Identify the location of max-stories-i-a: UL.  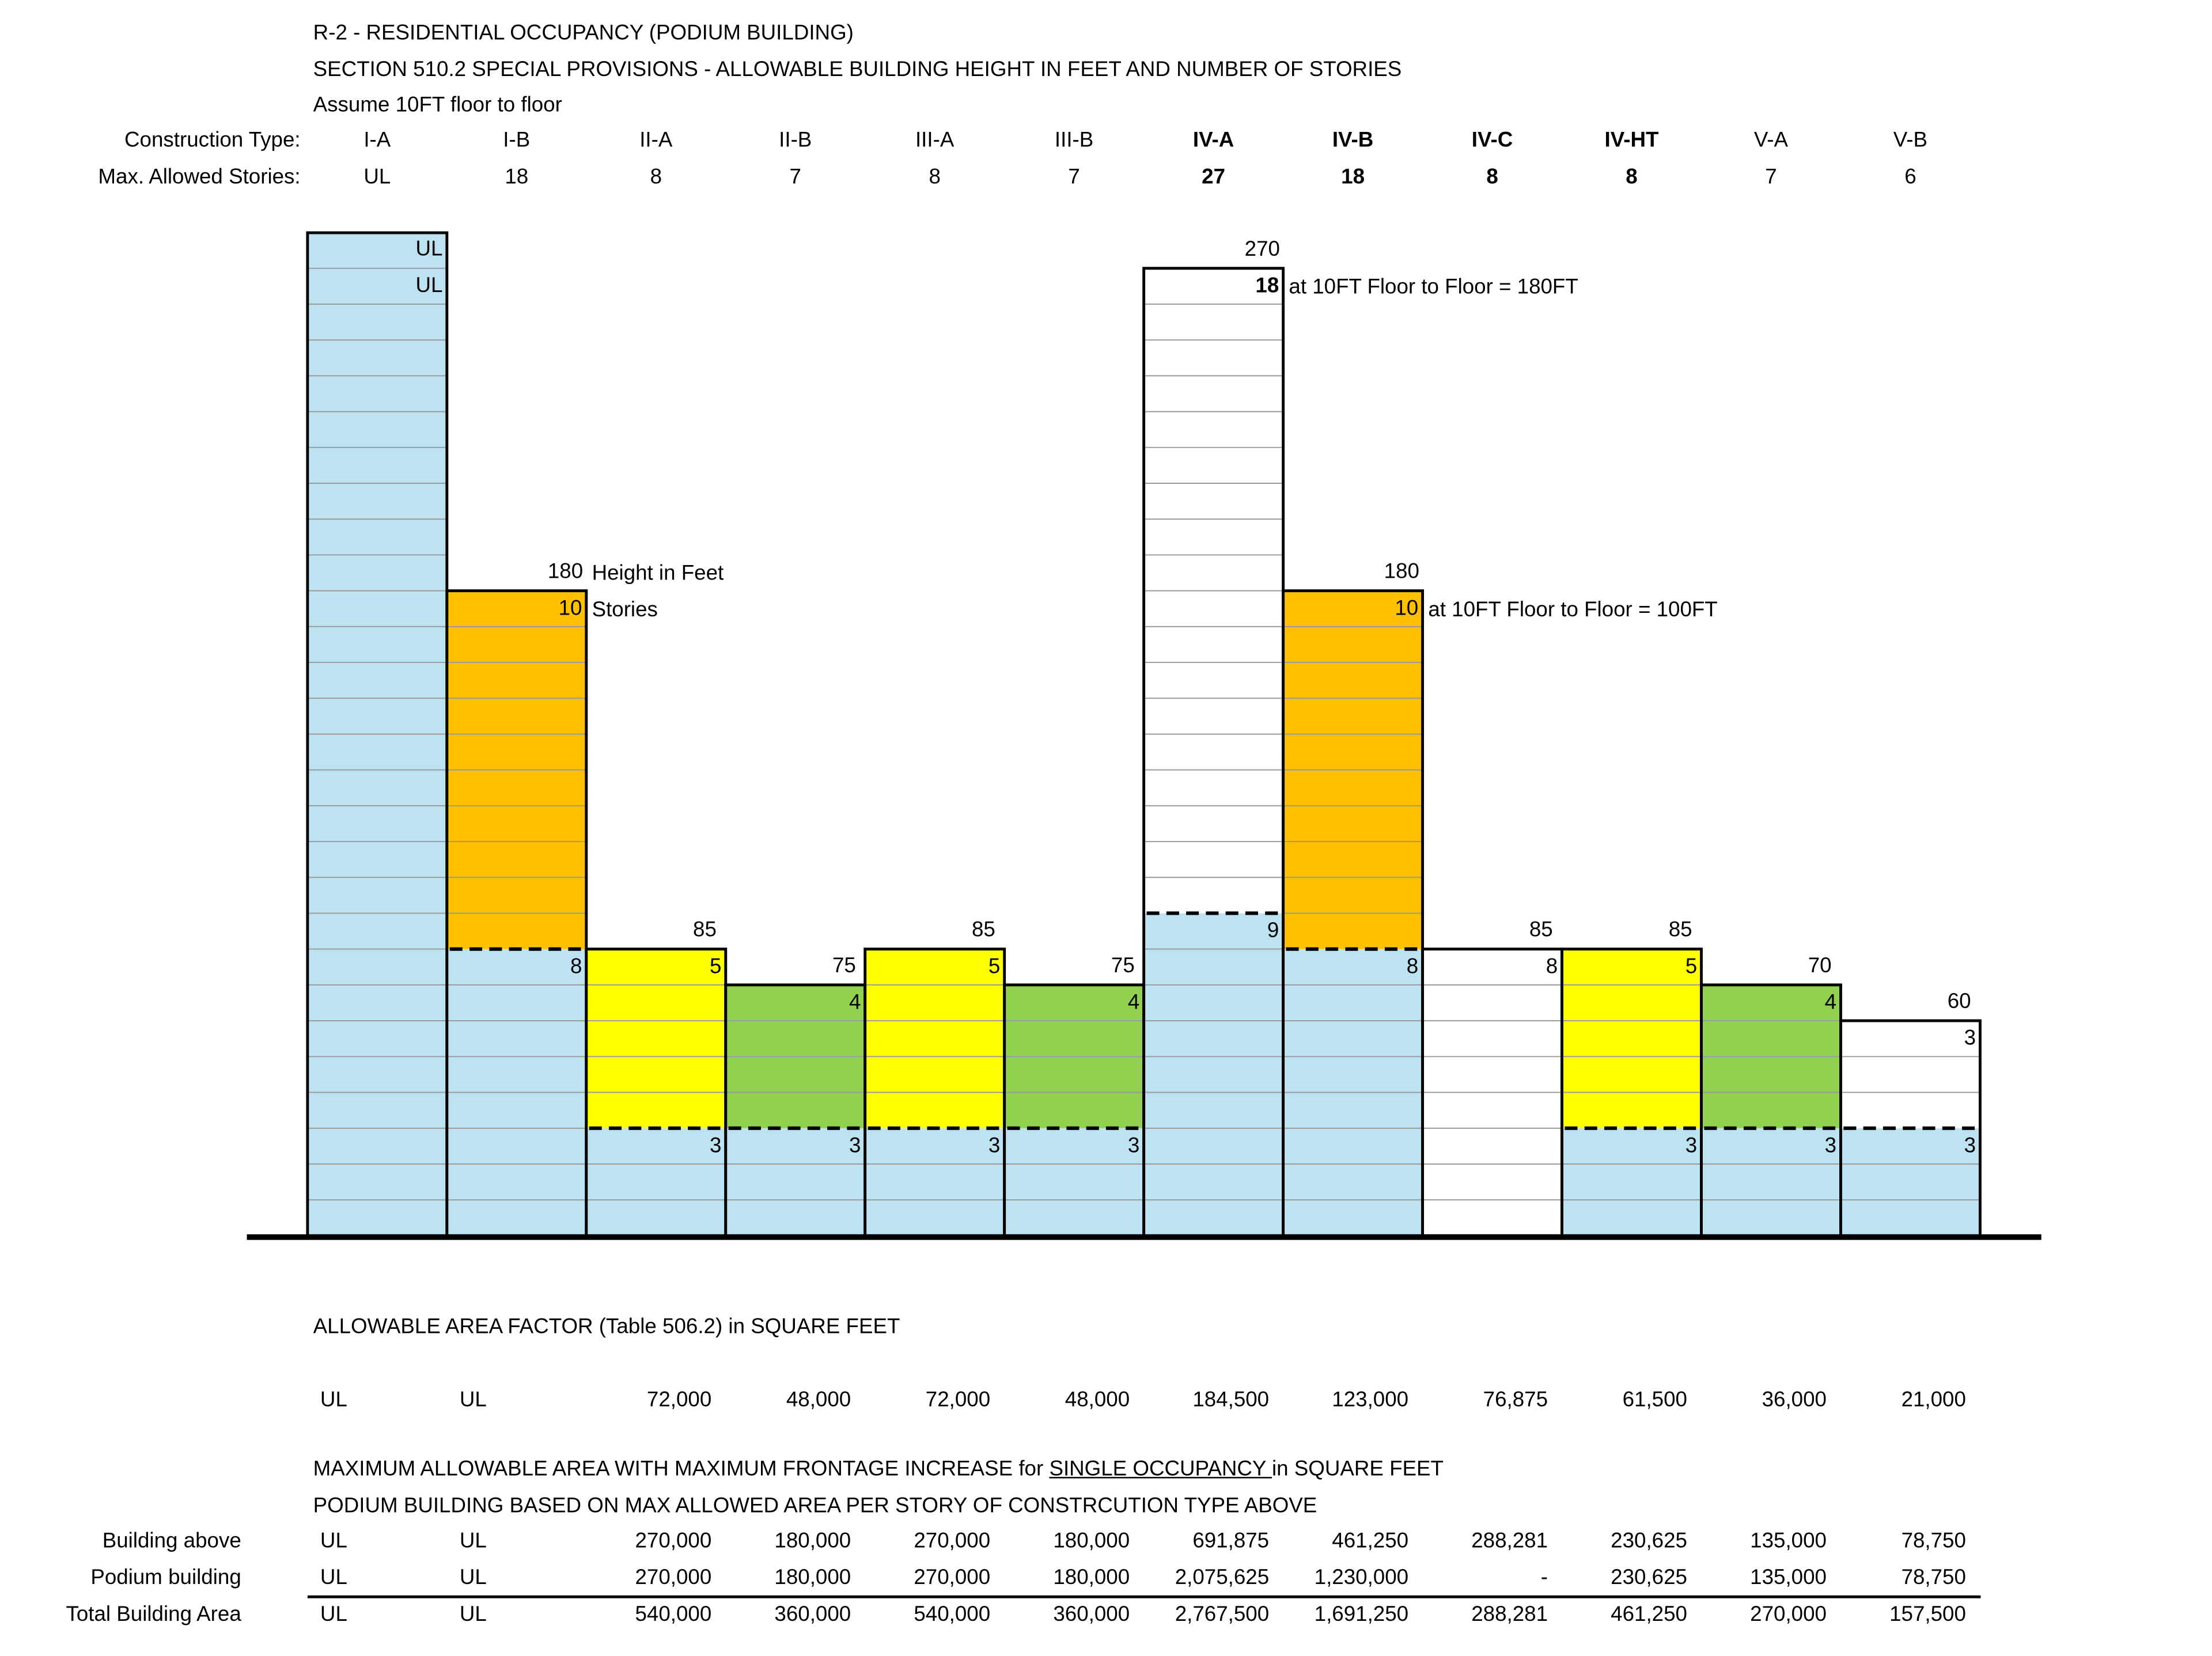
(377, 177).